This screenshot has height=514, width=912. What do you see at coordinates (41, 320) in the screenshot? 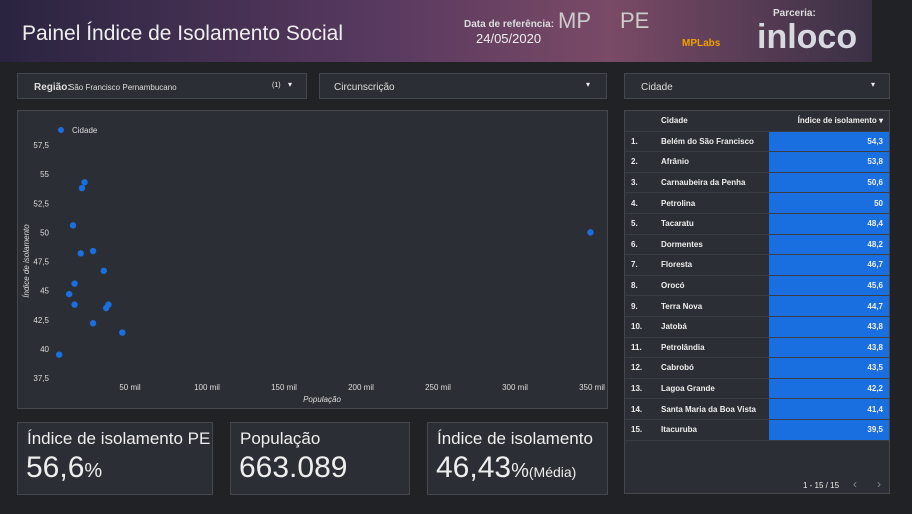
I see `y-tick-label: 42,5` at bounding box center [41, 320].